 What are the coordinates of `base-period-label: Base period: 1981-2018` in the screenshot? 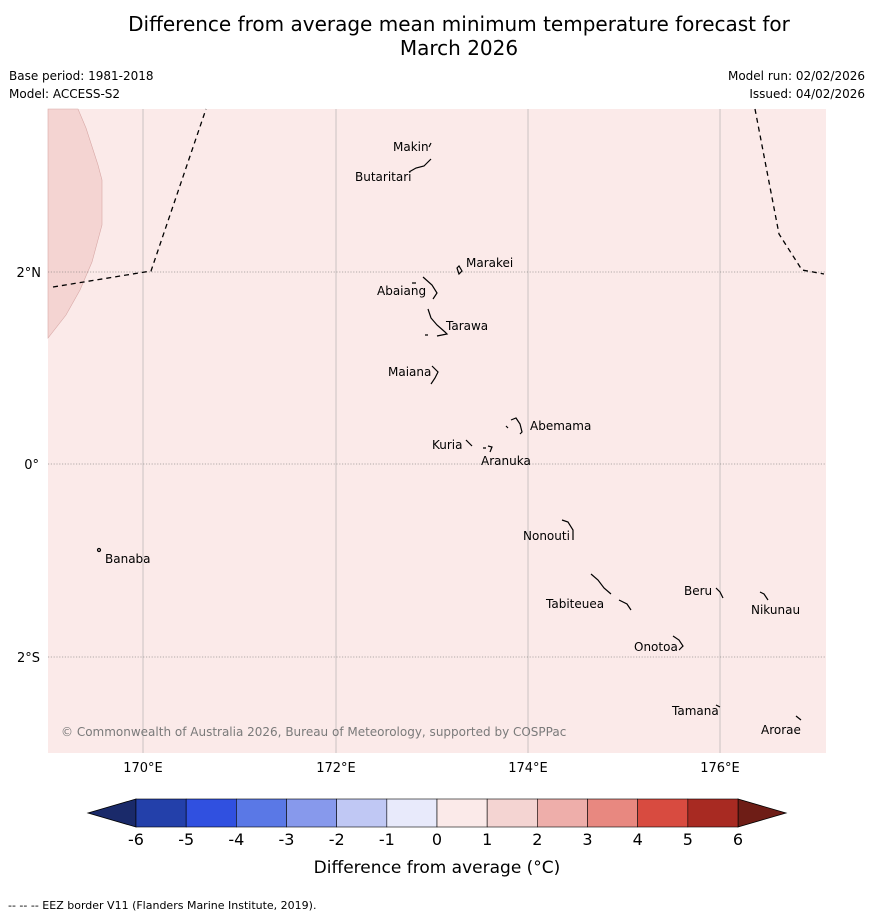 It's located at (81, 76).